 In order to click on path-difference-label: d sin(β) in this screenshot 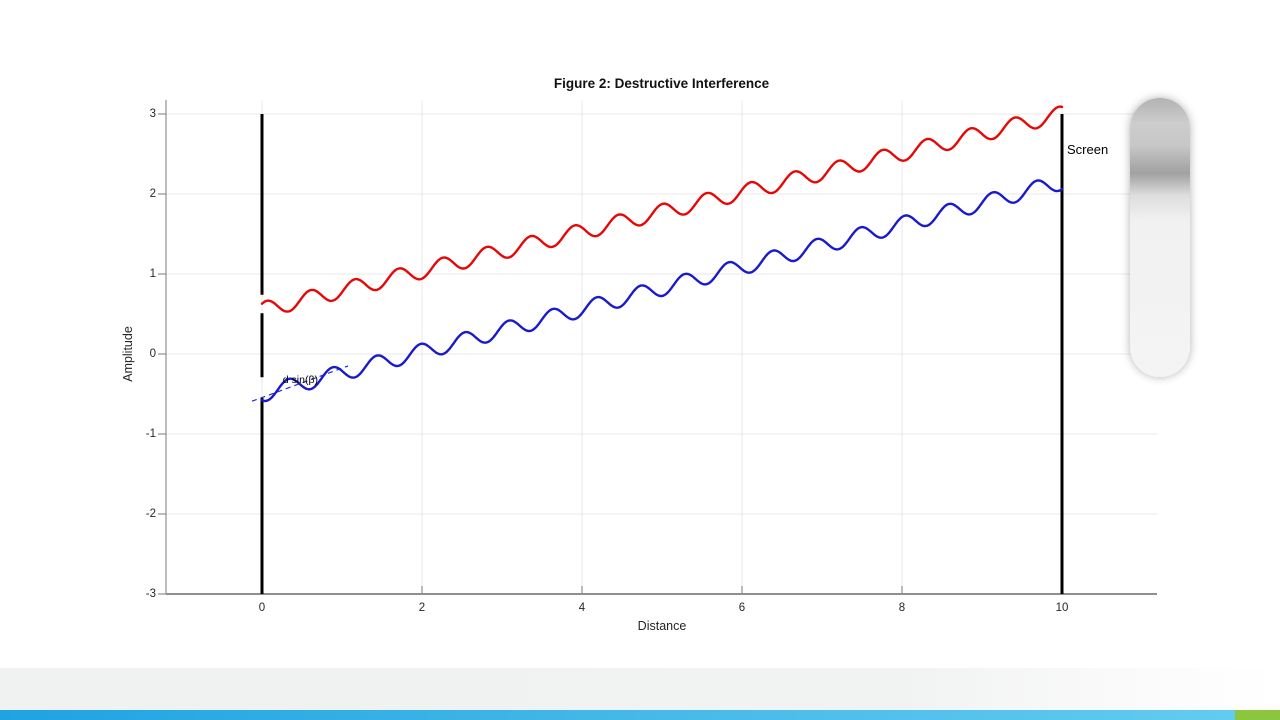, I will do `click(300, 380)`.